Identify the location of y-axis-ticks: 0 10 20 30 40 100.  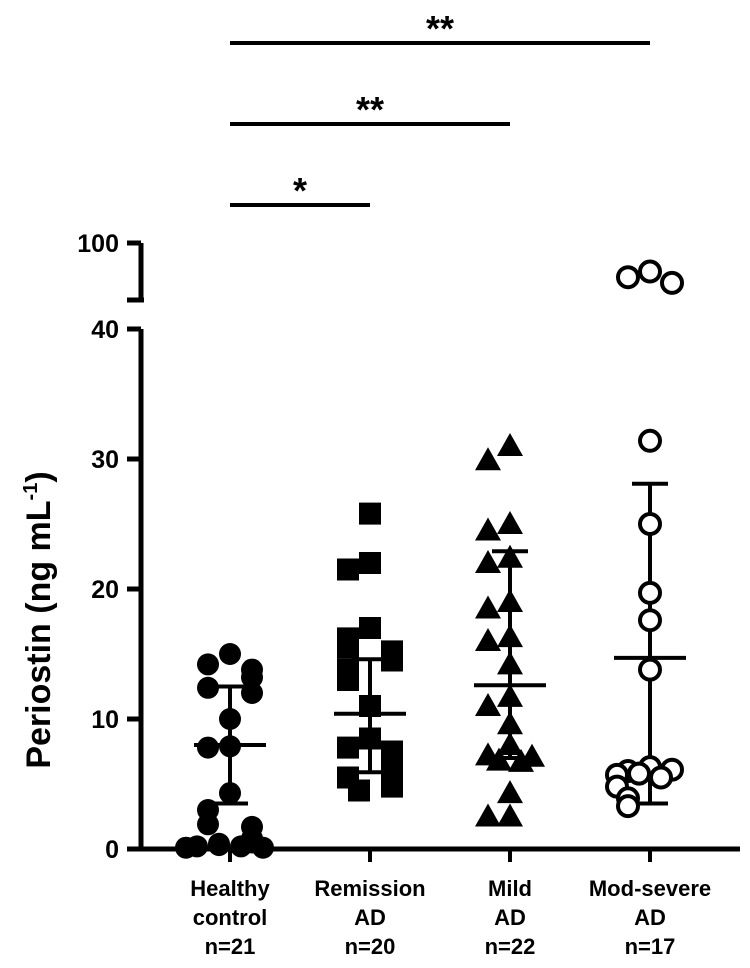
(109, 547).